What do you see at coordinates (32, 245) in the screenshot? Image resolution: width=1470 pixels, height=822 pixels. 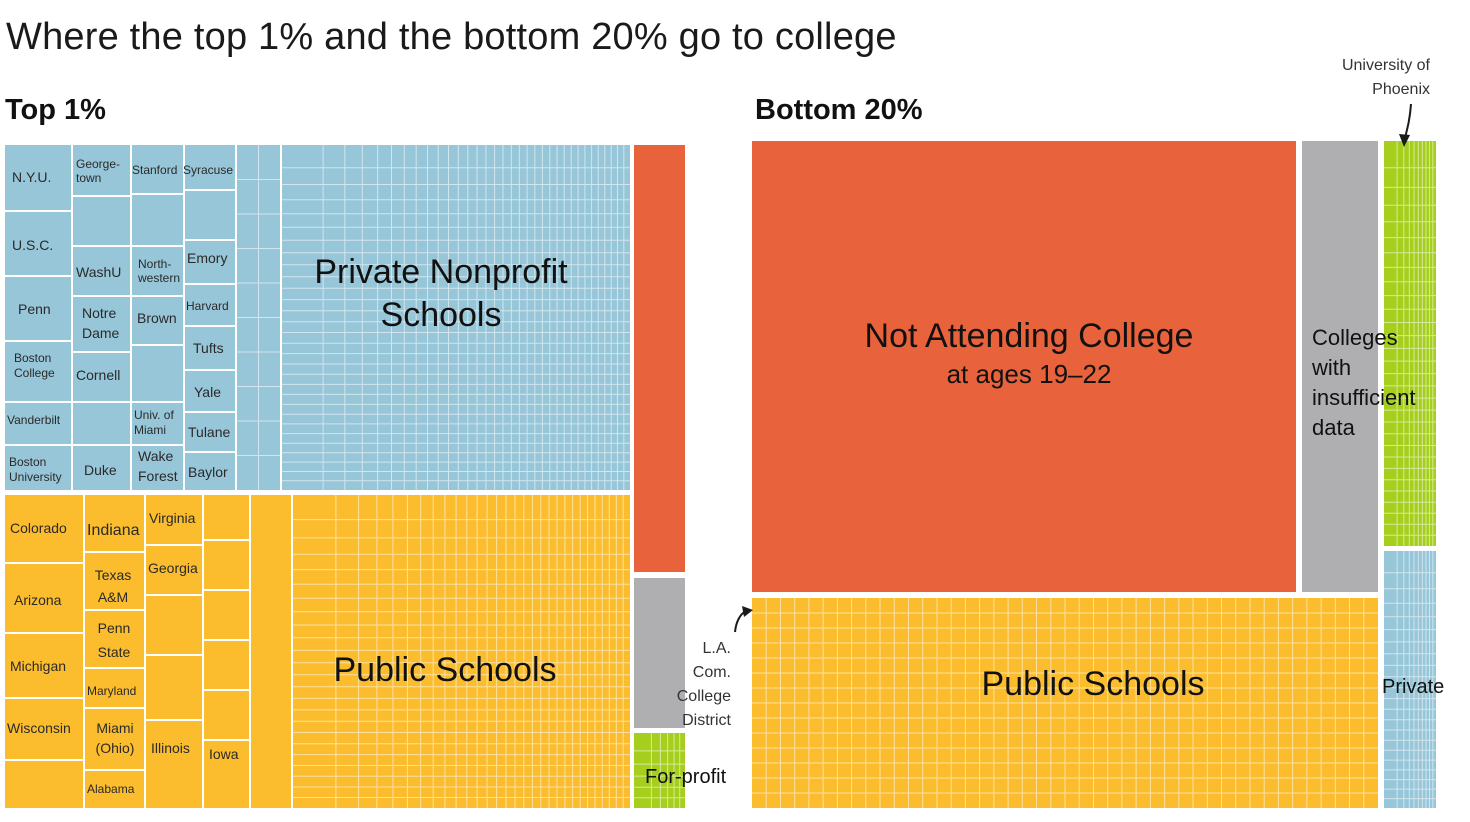 I see `label-usc: U.S.C.` at bounding box center [32, 245].